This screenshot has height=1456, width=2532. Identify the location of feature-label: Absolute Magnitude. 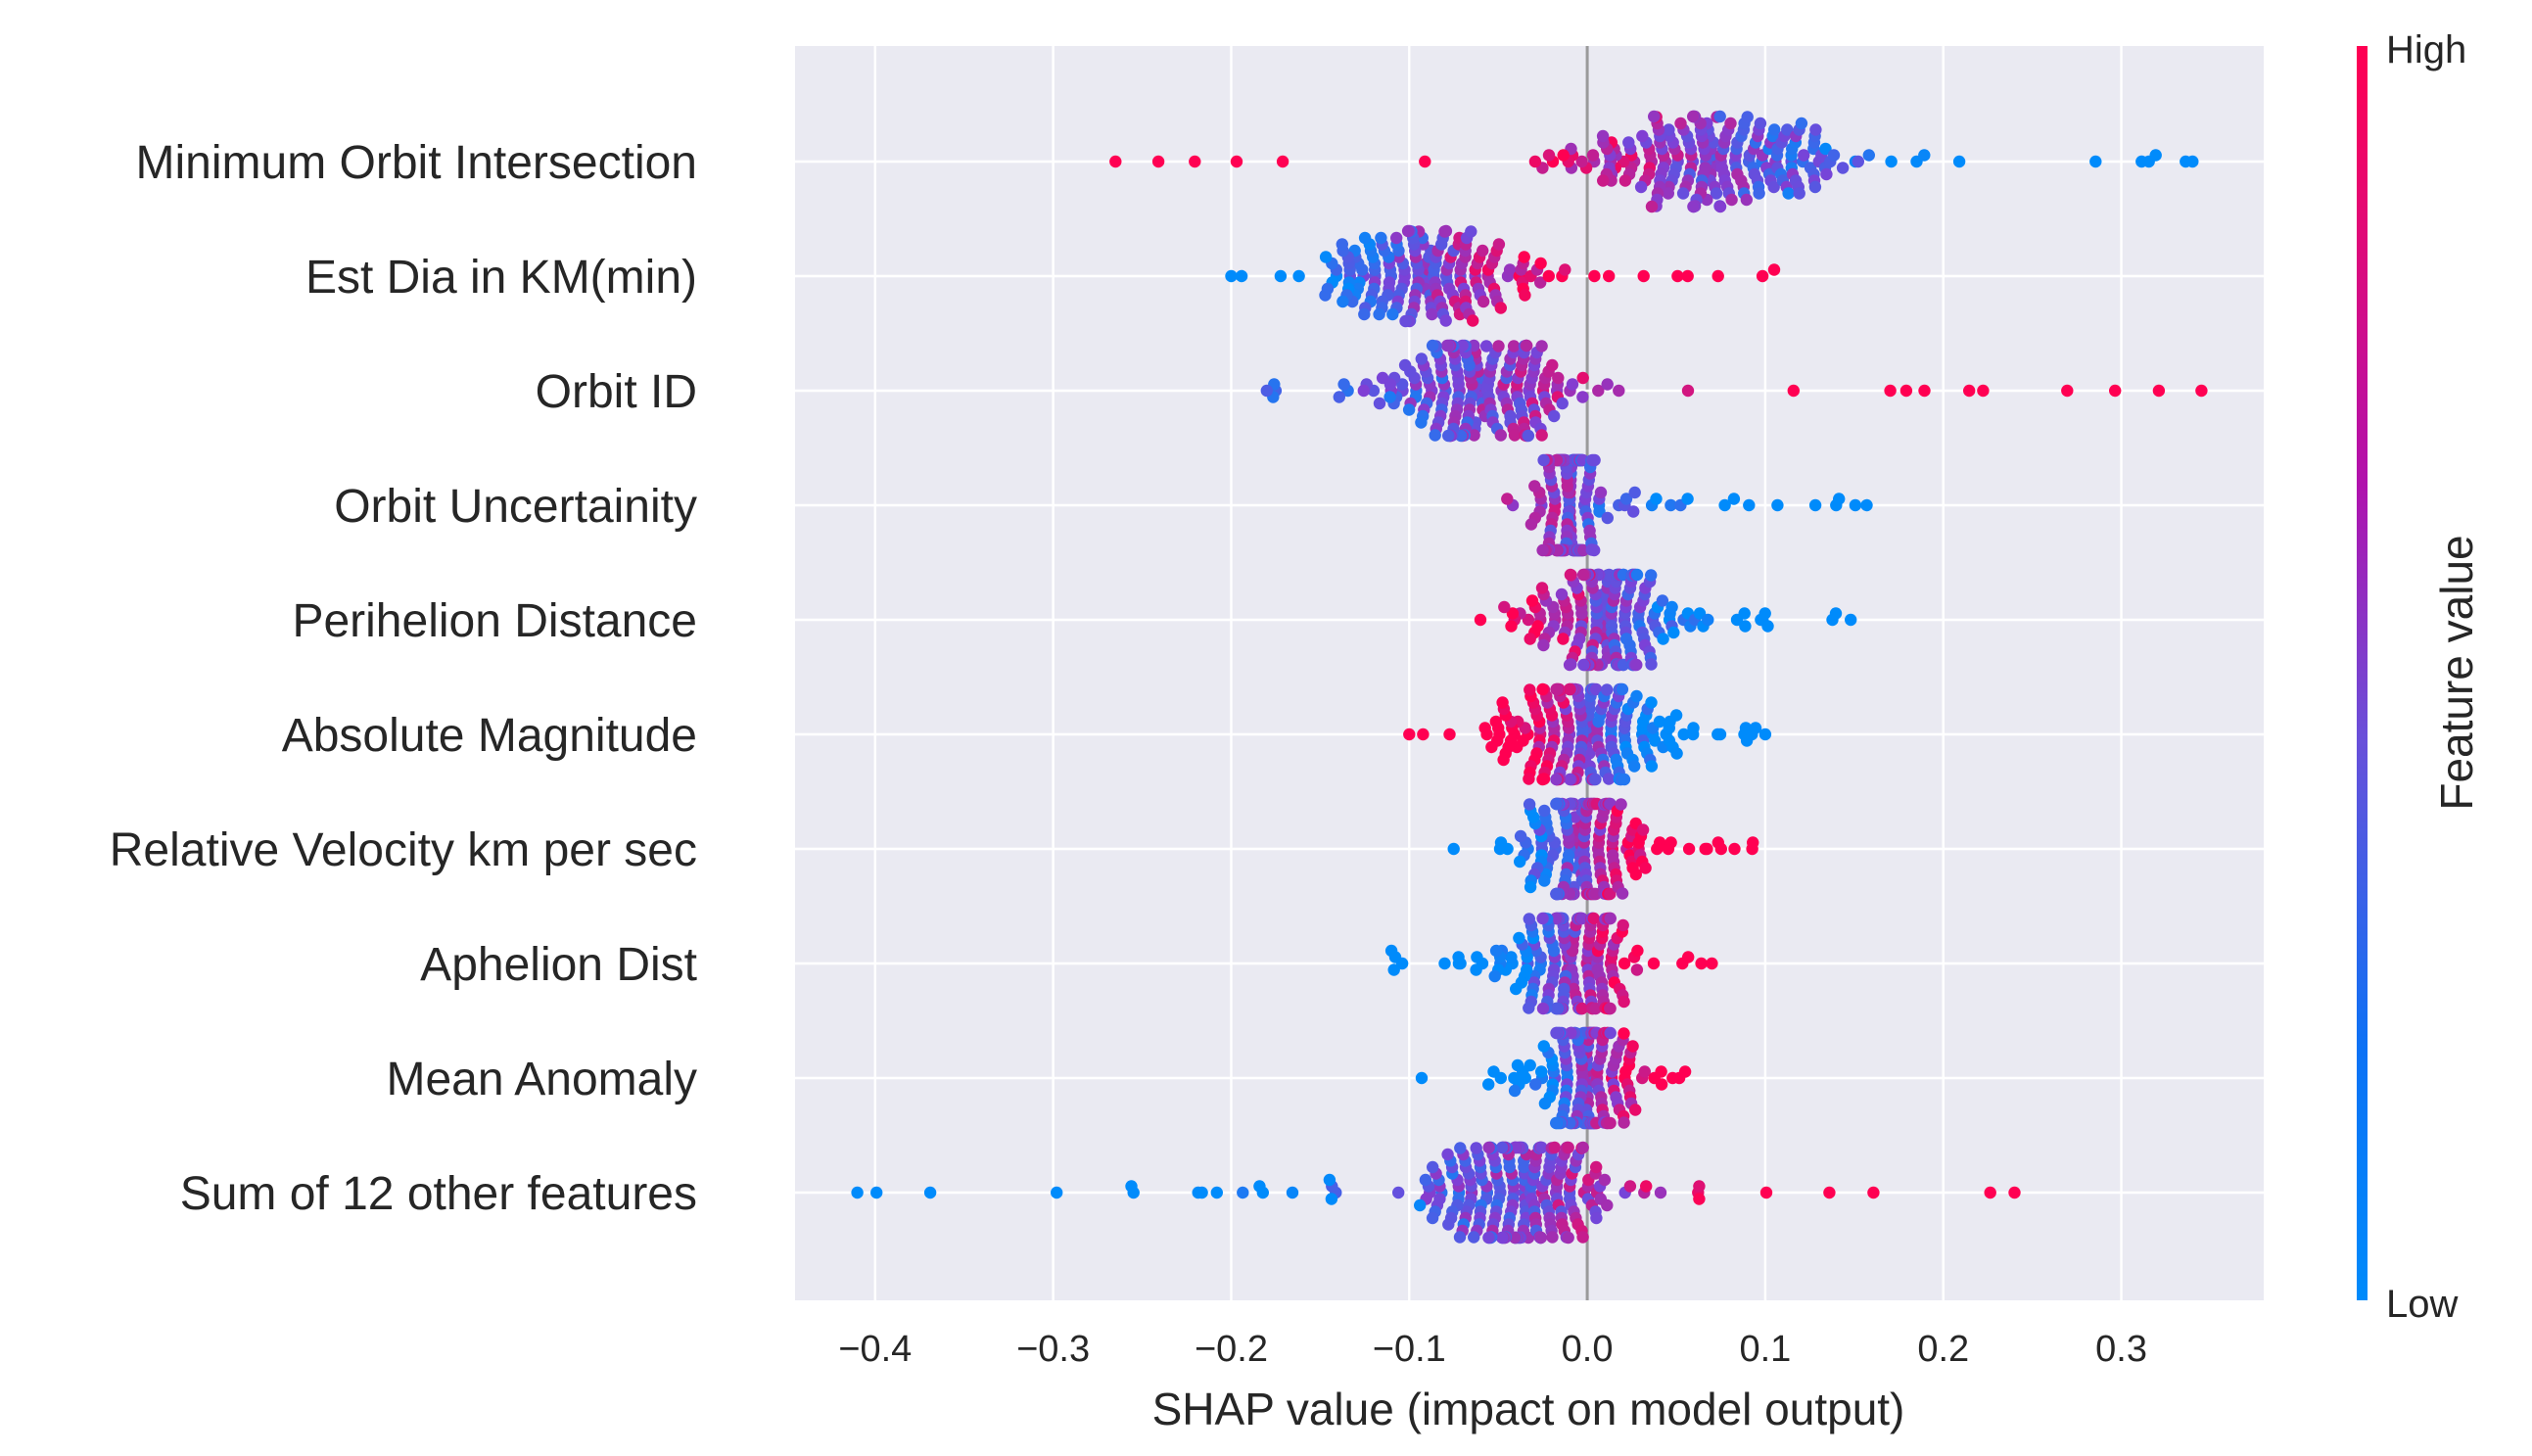
(490, 736).